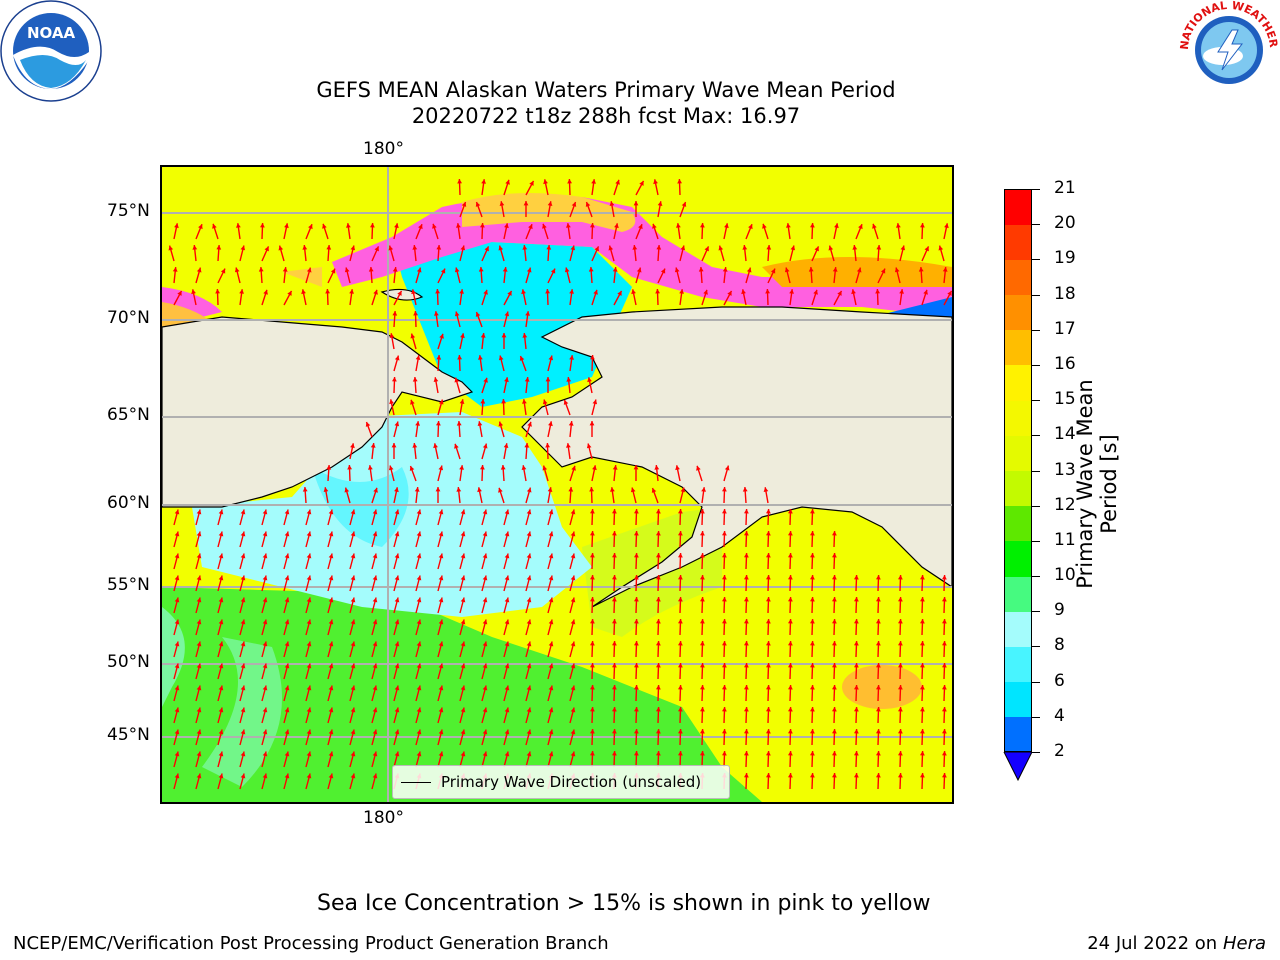  What do you see at coordinates (1065, 539) in the screenshot?
I see `colorbar-tick-label: 11` at bounding box center [1065, 539].